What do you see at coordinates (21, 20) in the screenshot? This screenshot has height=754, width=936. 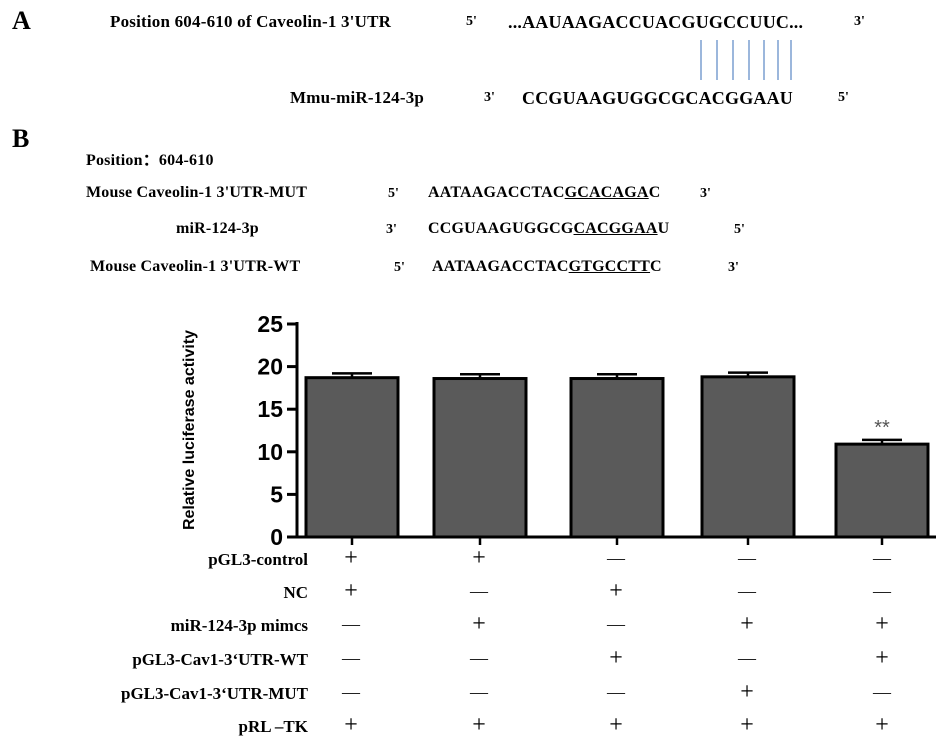 I see `panel-a-letter: A` at bounding box center [21, 20].